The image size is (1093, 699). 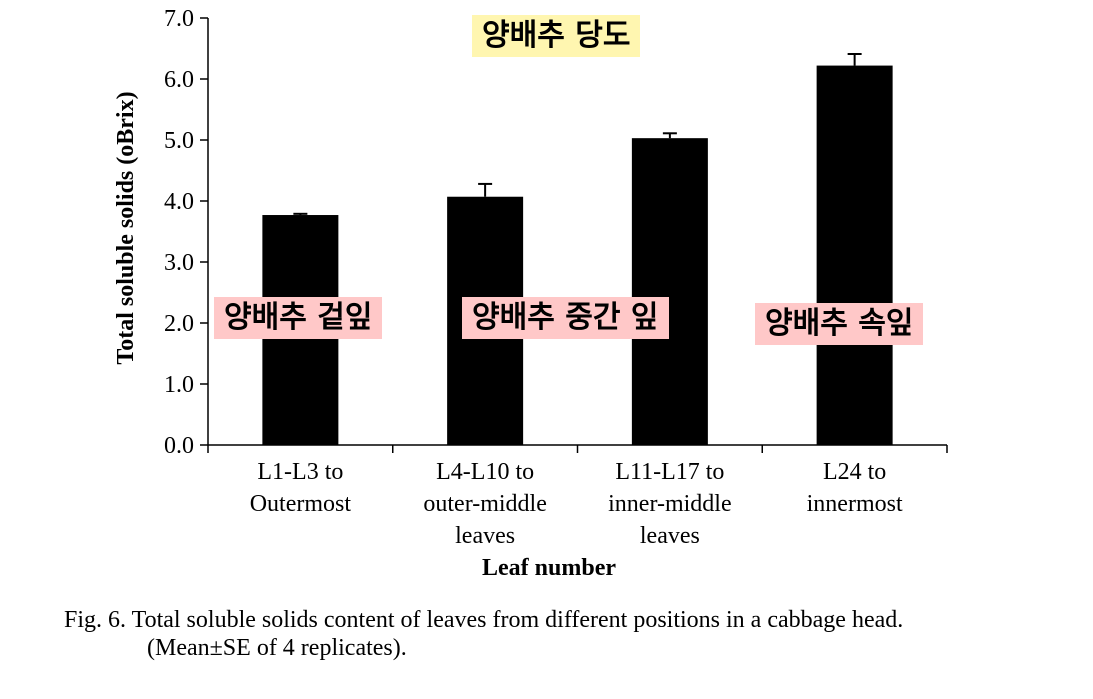 I want to click on x-tick-label: L11-L17 to inner-middle leaves, so click(x=669, y=504).